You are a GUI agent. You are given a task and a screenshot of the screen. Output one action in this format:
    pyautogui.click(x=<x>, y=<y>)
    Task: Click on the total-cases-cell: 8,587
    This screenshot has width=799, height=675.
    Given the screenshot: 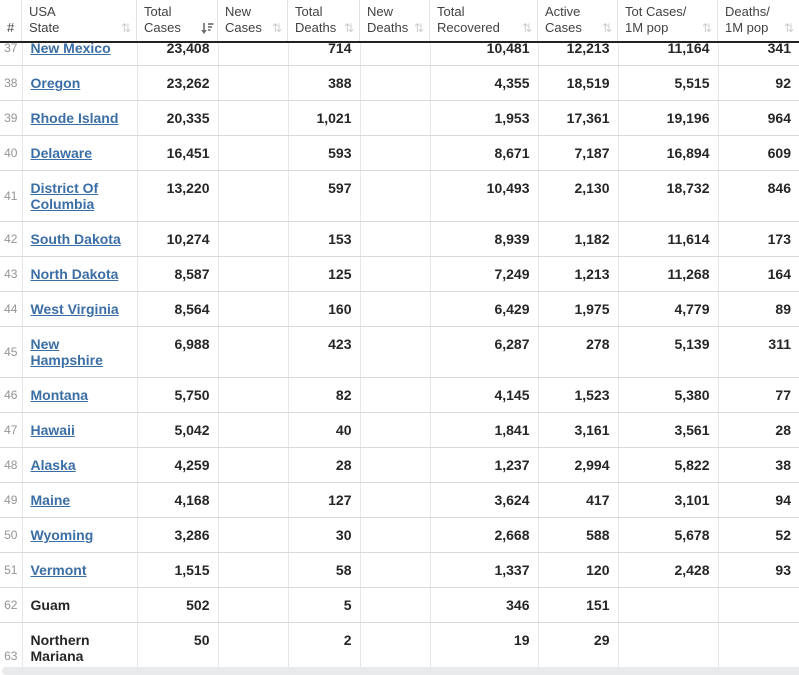 What is the action you would take?
    pyautogui.click(x=178, y=274)
    